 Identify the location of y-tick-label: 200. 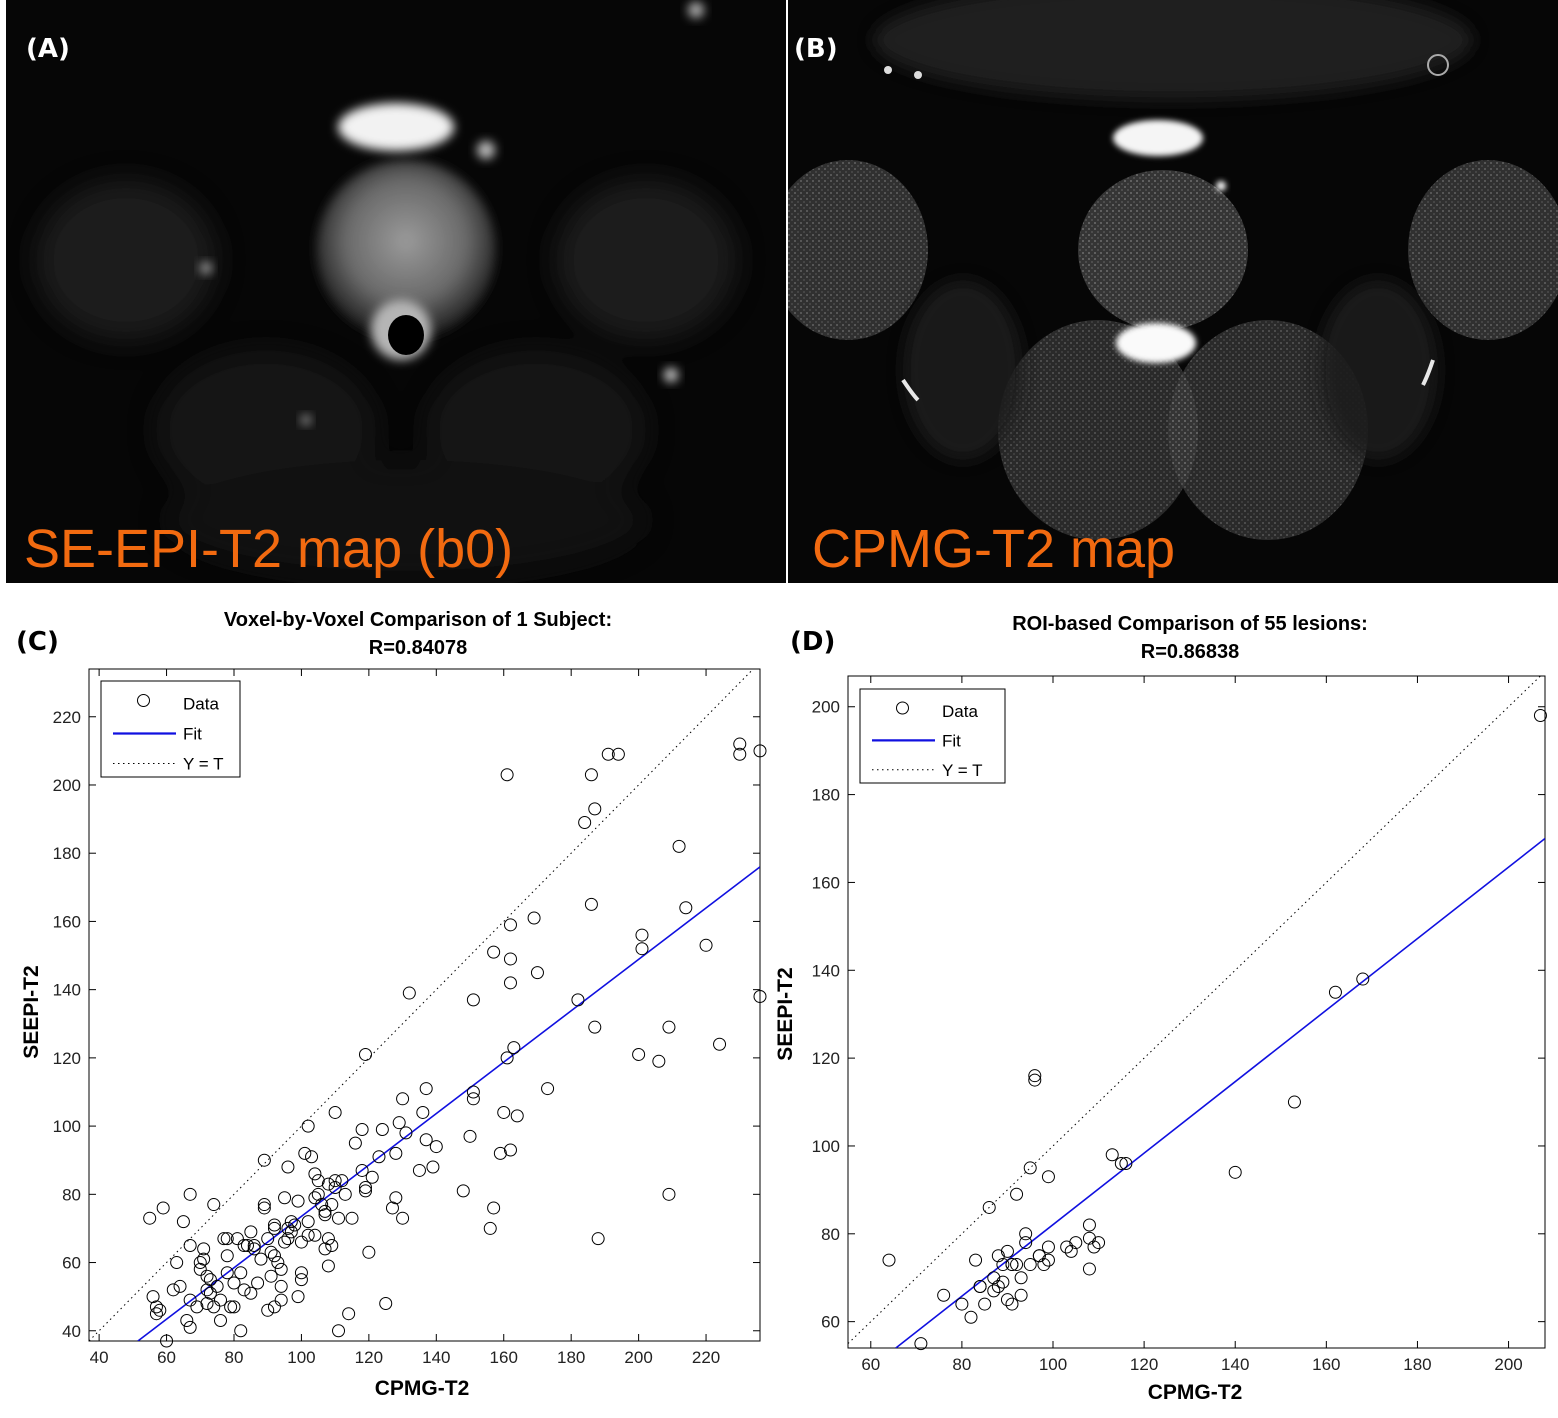
(826, 707).